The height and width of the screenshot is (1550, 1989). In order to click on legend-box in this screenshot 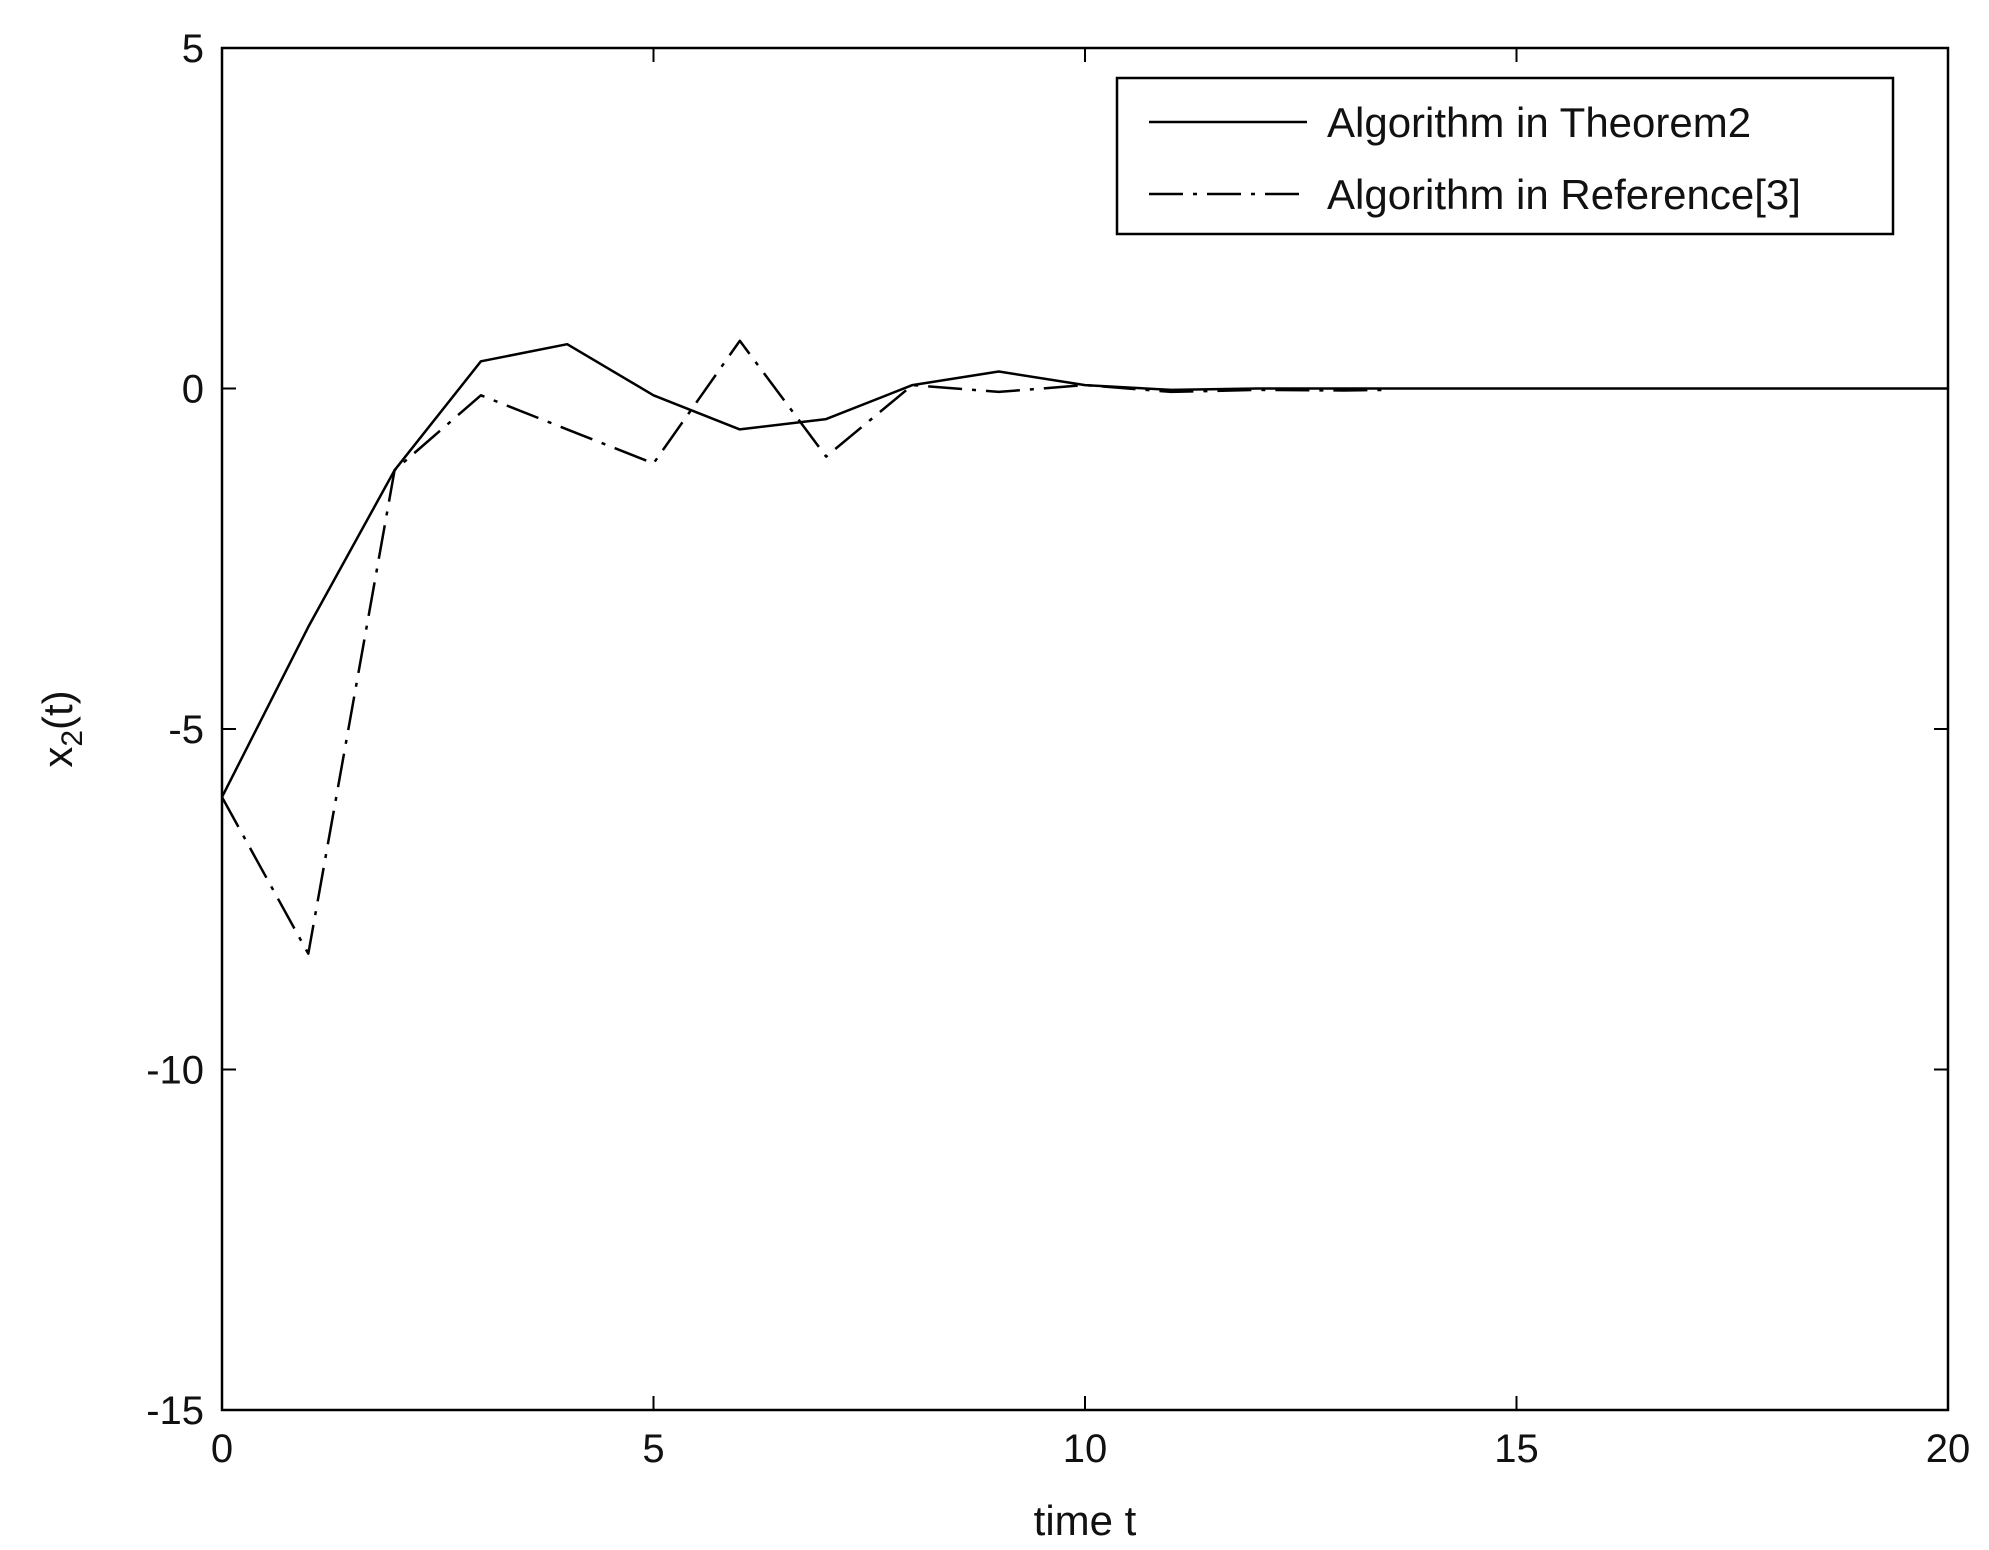, I will do `click(1505, 156)`.